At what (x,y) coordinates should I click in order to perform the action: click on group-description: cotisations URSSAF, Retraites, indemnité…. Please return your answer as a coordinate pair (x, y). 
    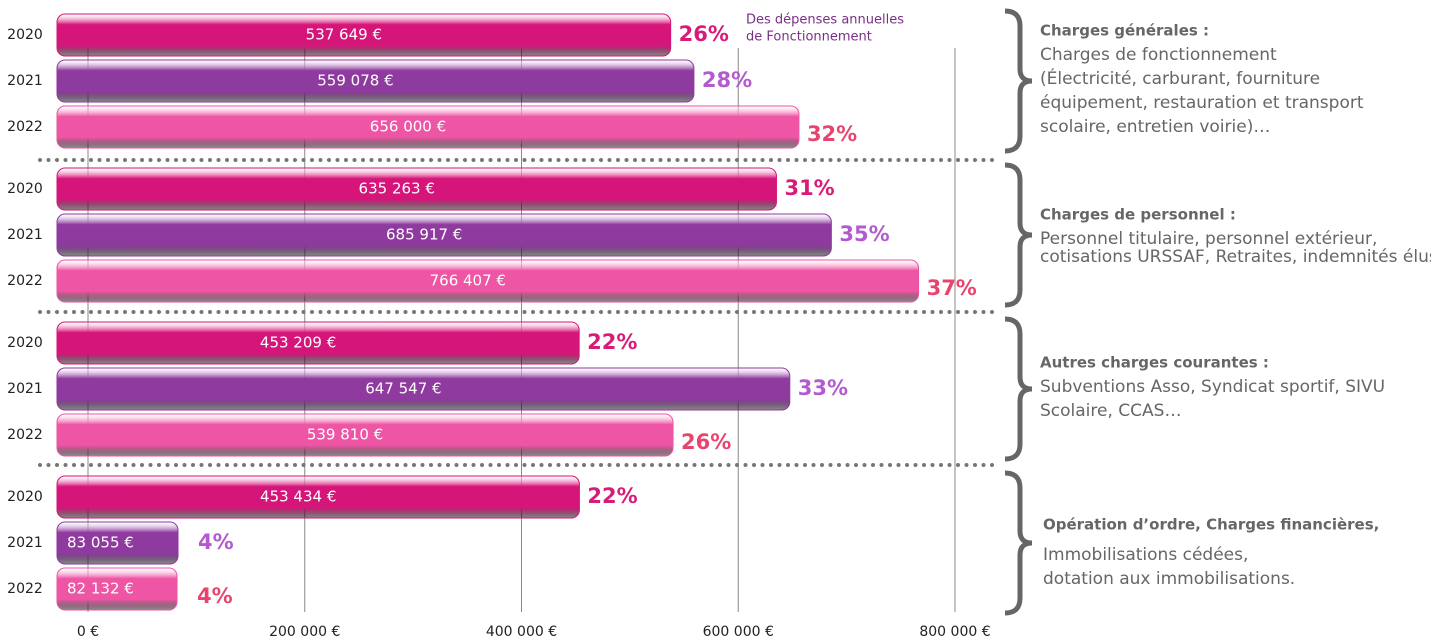
    Looking at the image, I should click on (1235, 257).